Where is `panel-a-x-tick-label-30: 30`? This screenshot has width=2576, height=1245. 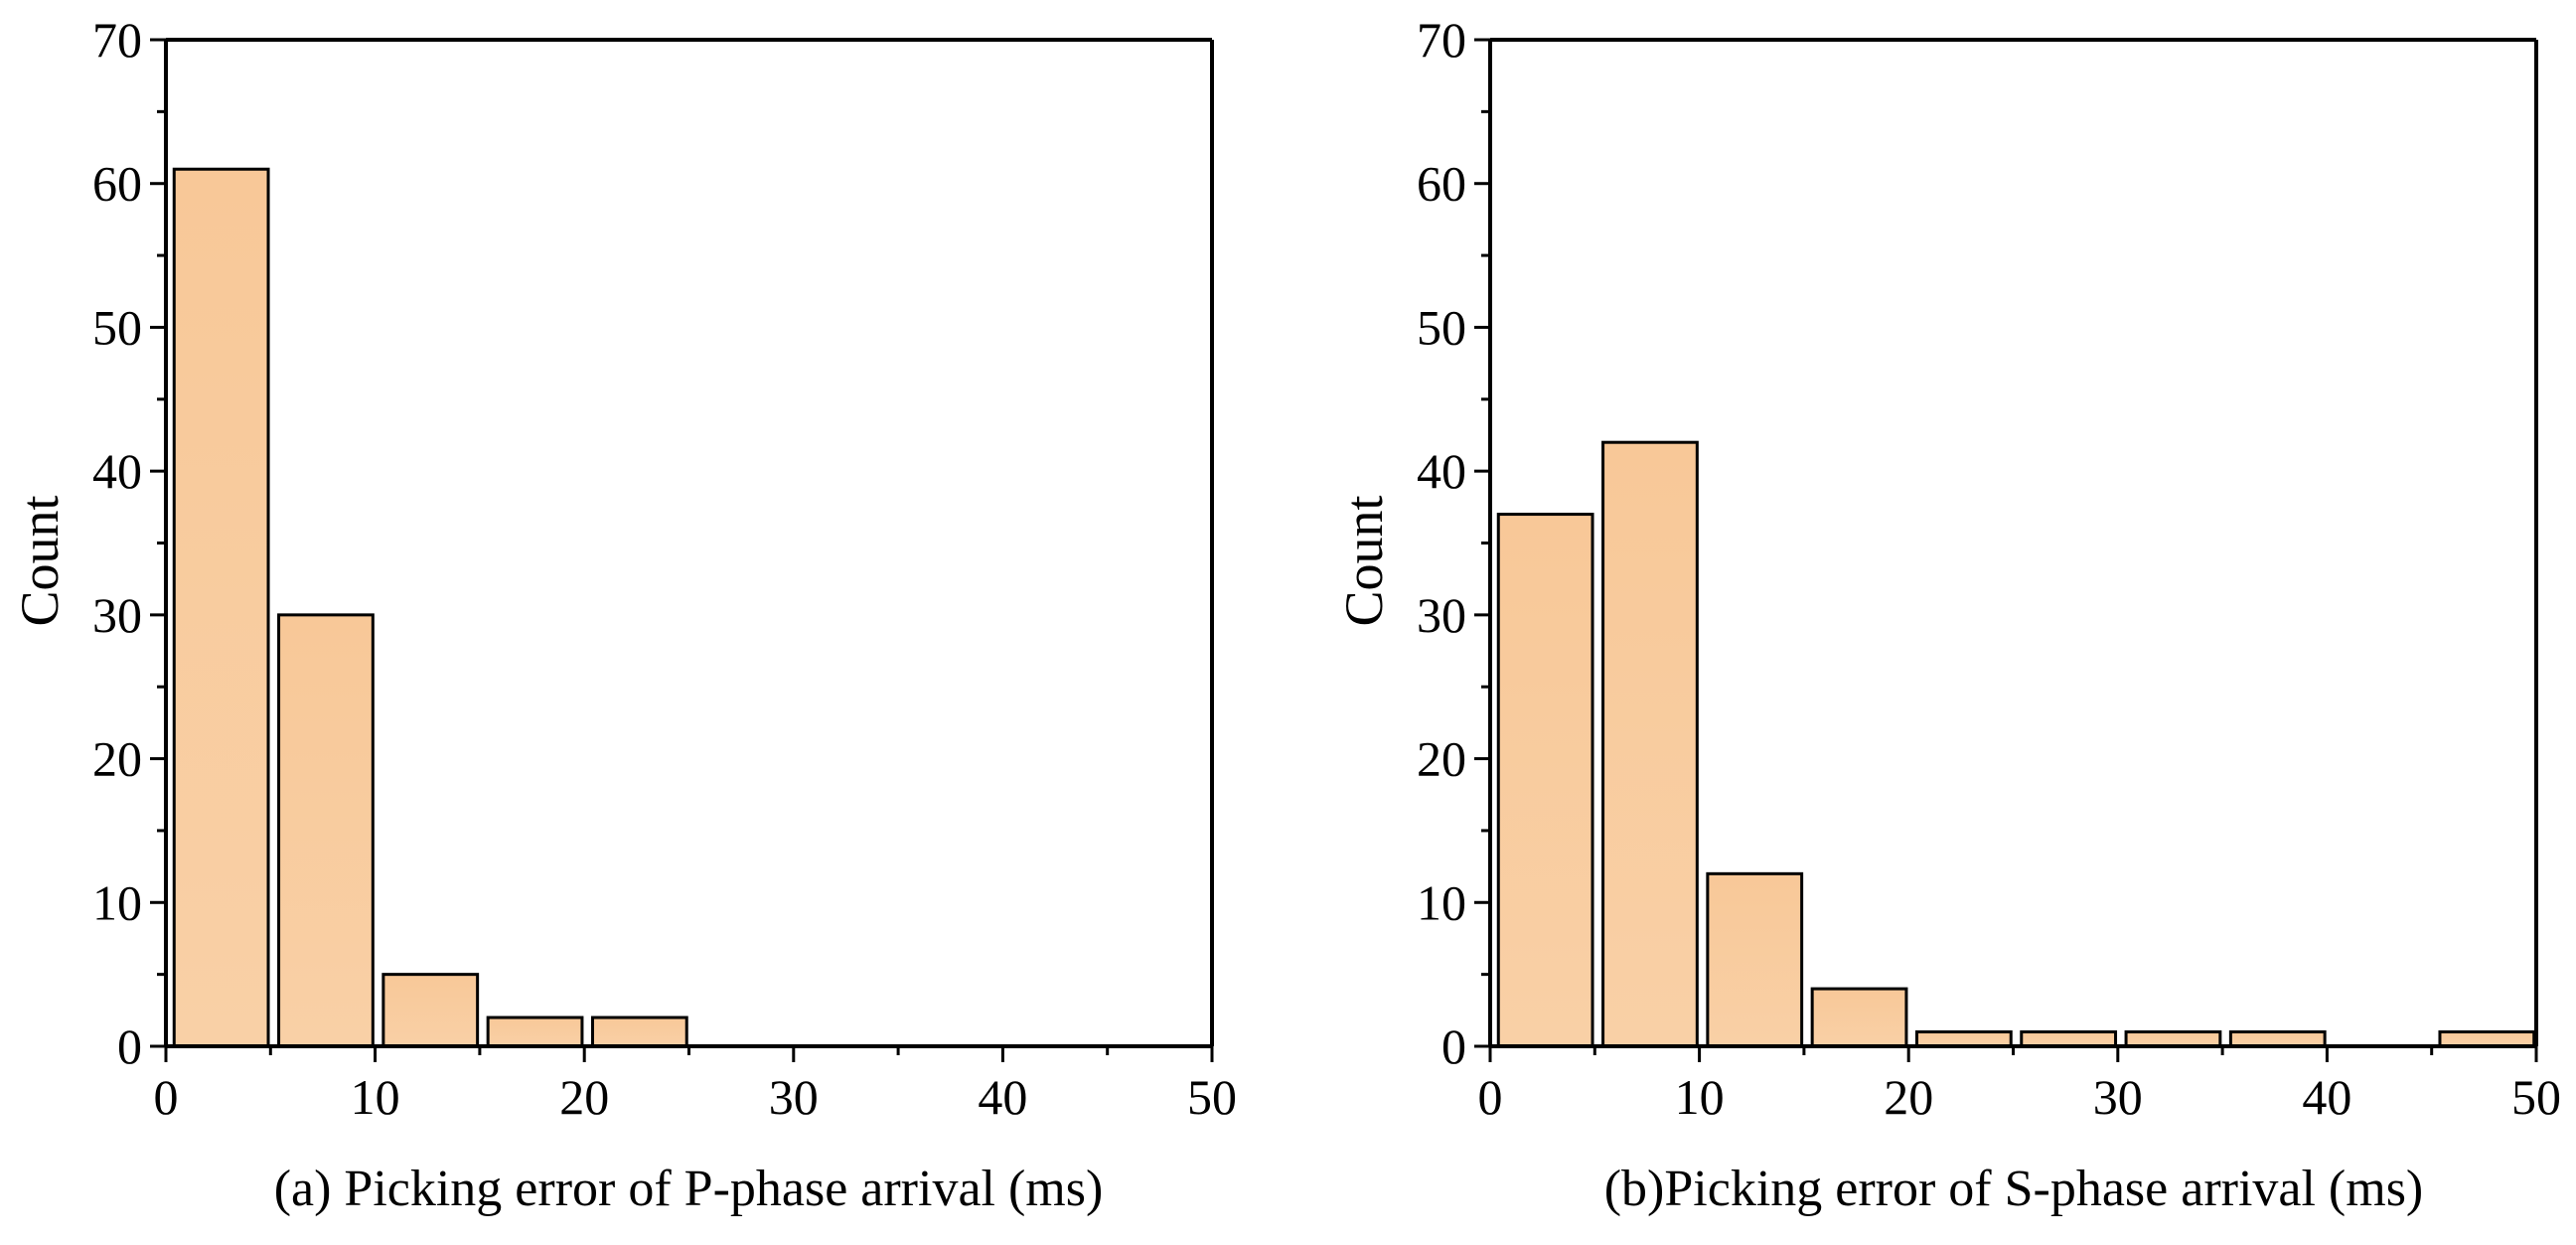
panel-a-x-tick-label-30: 30 is located at coordinates (794, 1097).